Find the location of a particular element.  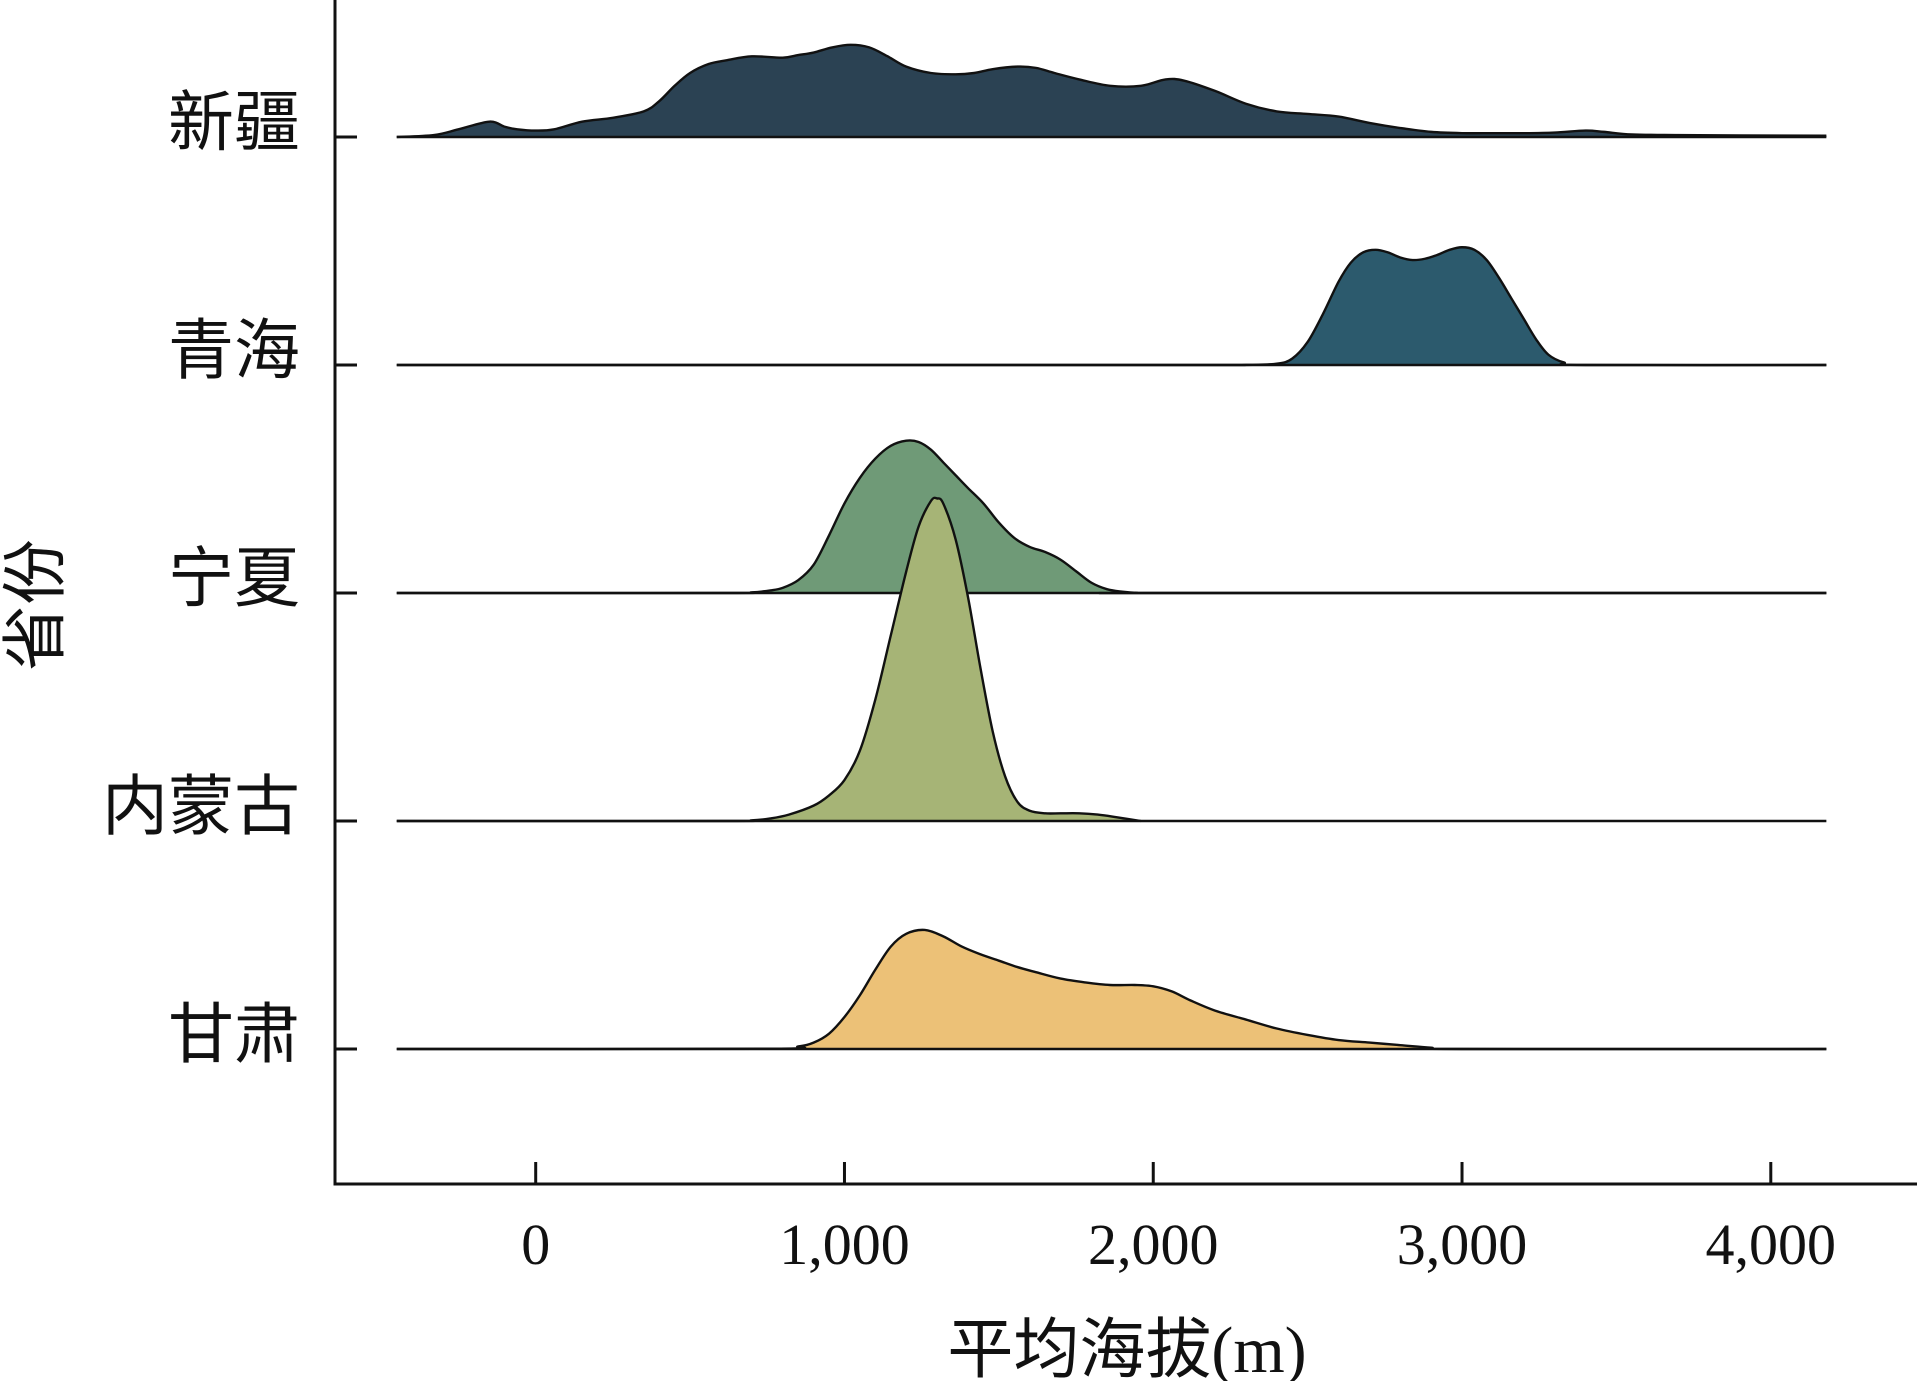

x-axis: 0 1,000 2,000 3,000 4,000 is located at coordinates (1178, 1219).